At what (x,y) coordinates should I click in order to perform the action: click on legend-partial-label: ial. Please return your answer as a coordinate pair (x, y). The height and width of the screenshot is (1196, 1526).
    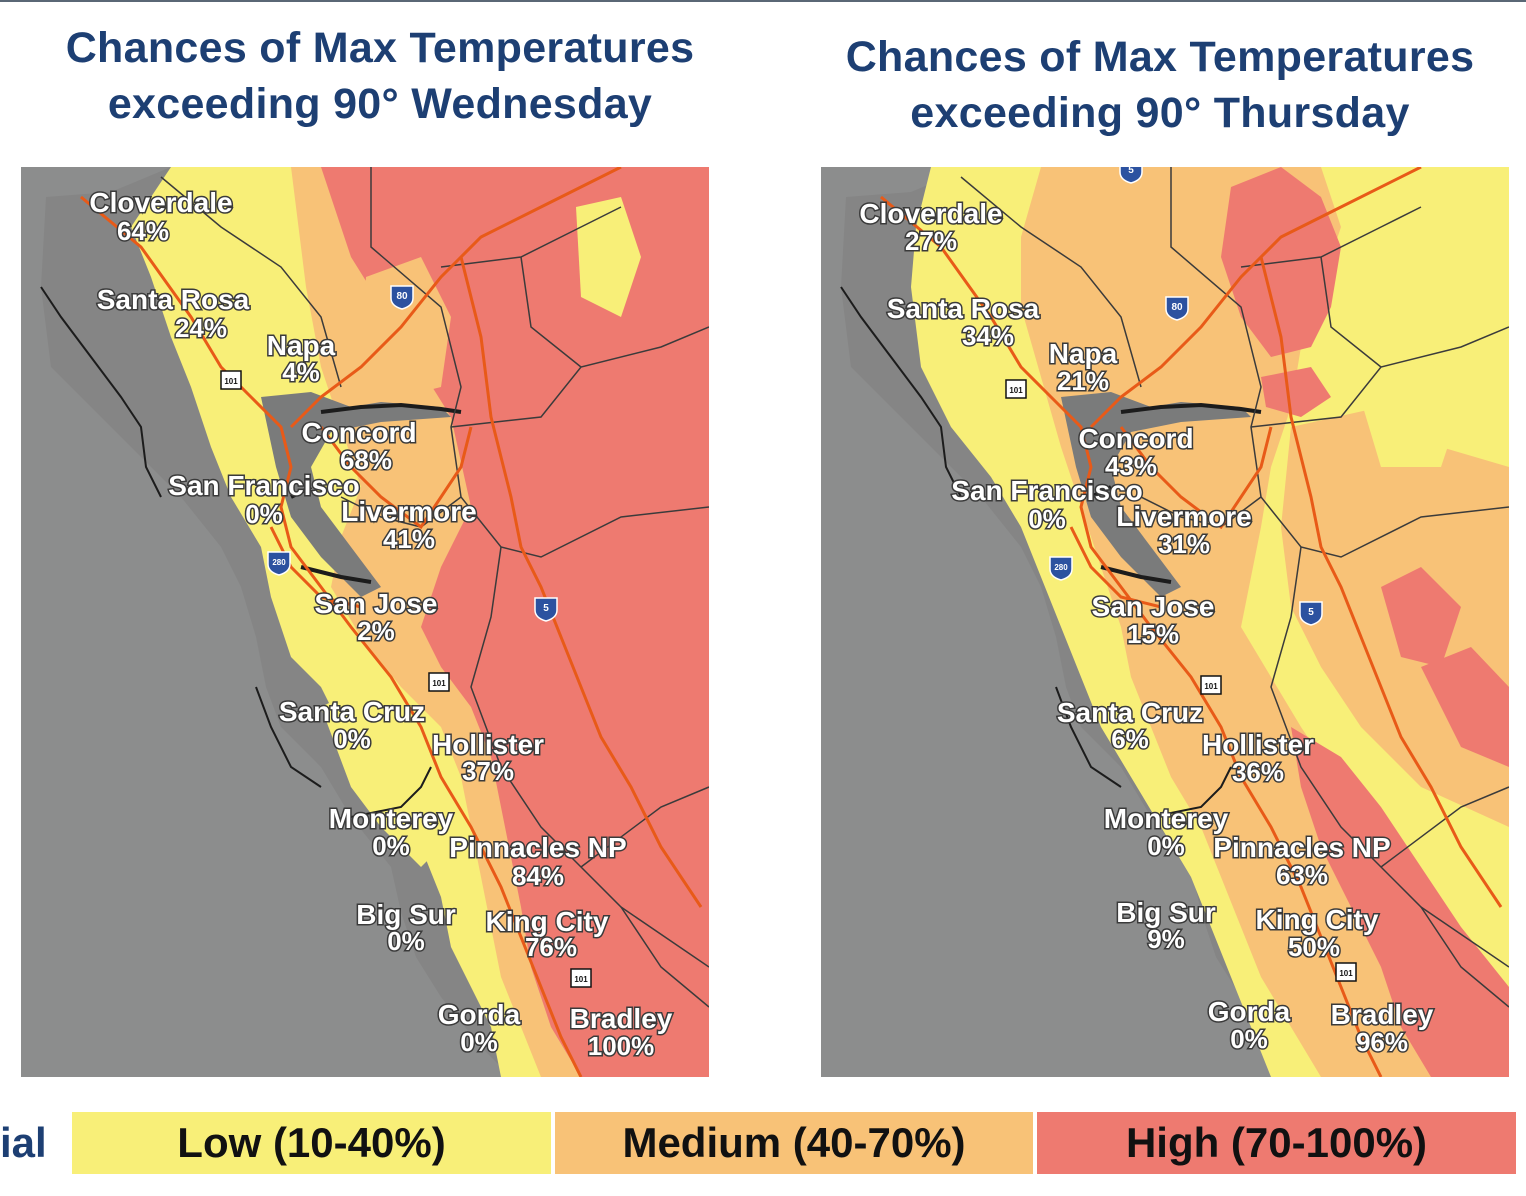
    Looking at the image, I should click on (23, 1142).